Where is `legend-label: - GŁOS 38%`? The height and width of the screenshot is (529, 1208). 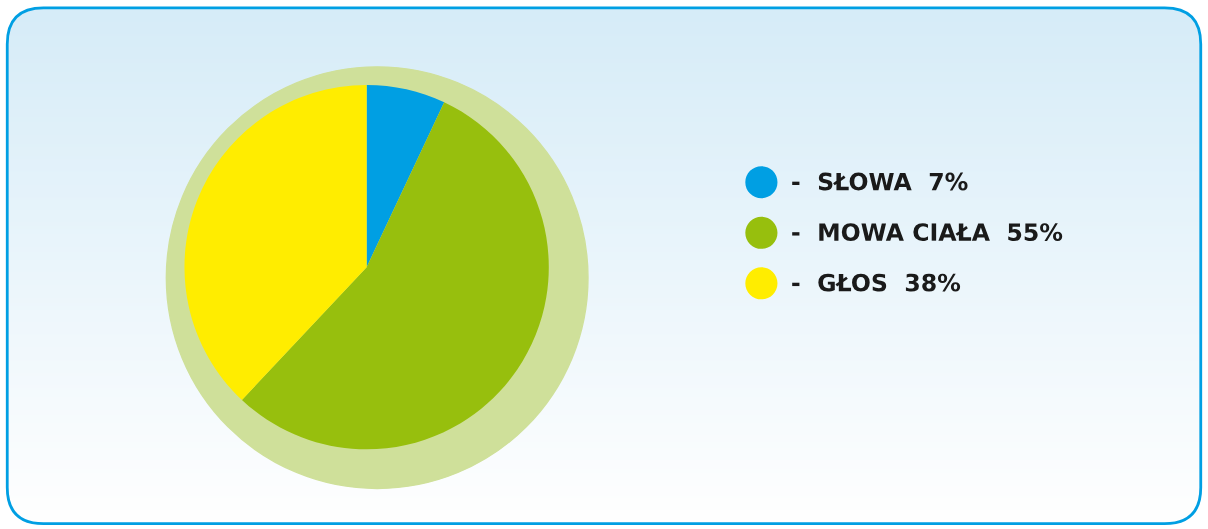 legend-label: - GŁOS 38% is located at coordinates (876, 282).